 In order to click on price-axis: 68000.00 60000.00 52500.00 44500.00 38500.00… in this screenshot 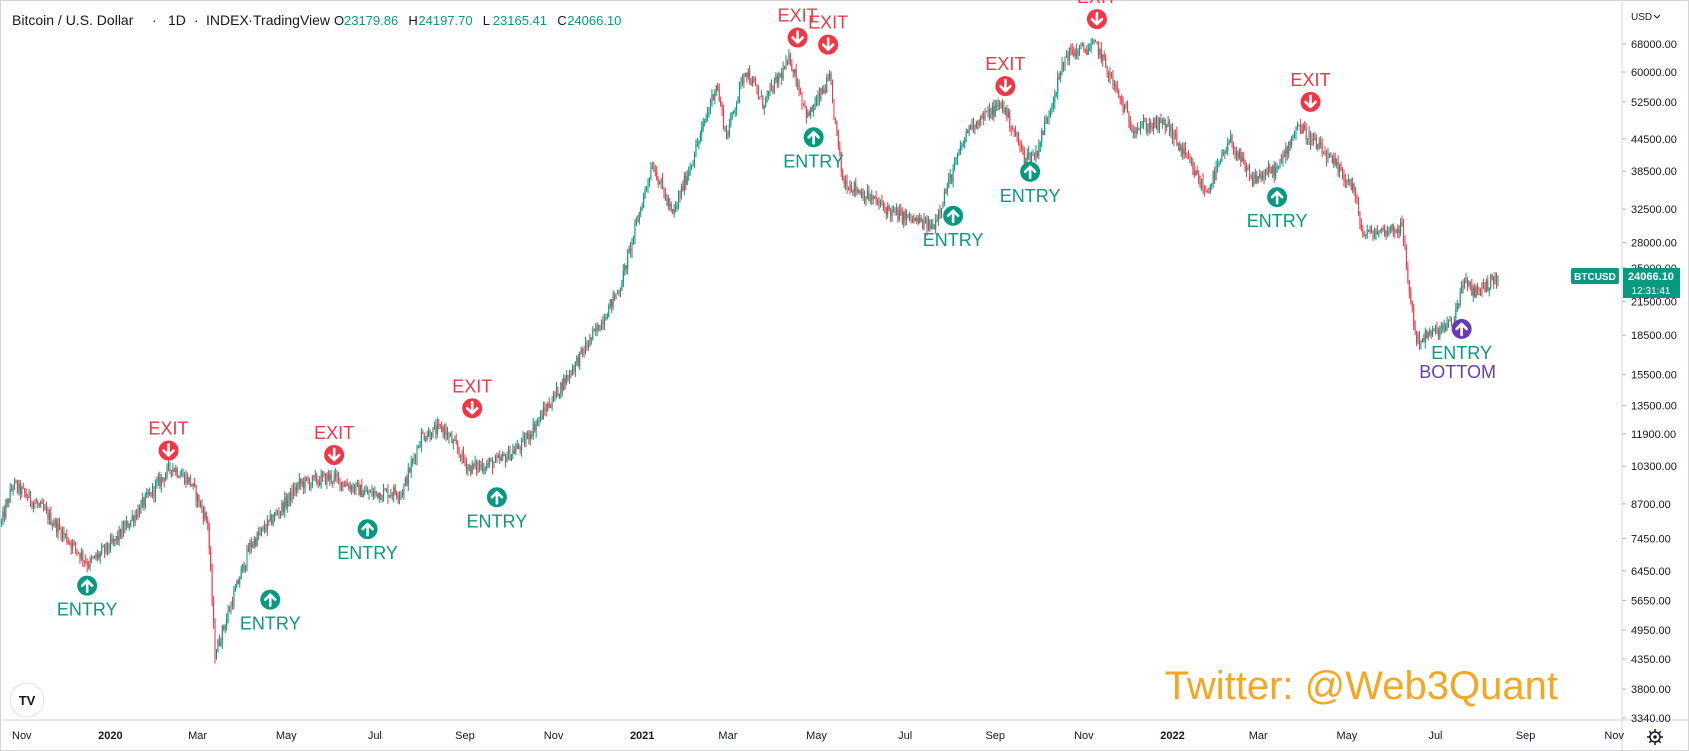, I will do `click(1649, 382)`.